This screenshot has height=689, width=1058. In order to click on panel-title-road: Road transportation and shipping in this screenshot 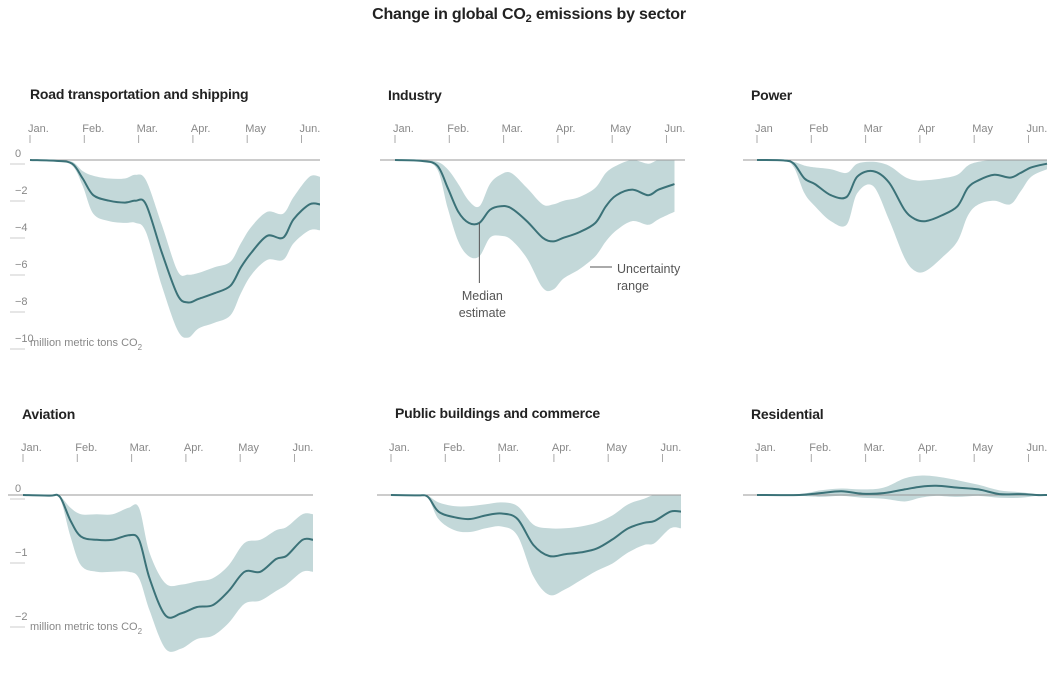, I will do `click(139, 94)`.